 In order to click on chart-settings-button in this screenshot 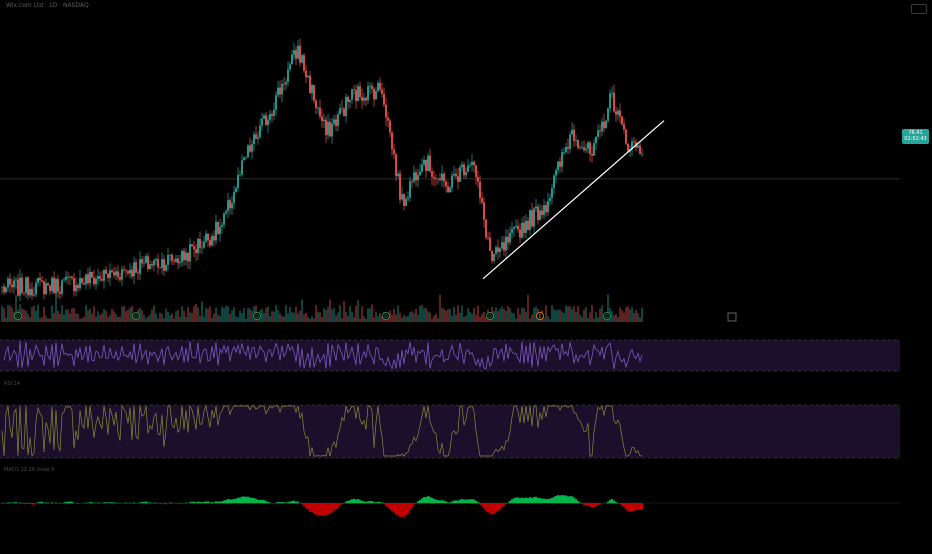, I will do `click(919, 9)`.